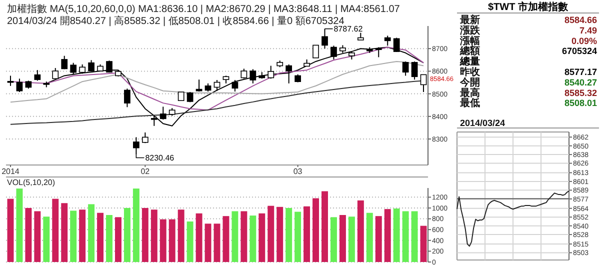 Image resolution: width=600 pixels, height=268 pixels. Describe the element at coordinates (469, 62) in the screenshot. I see `category-label: 總量` at that location.